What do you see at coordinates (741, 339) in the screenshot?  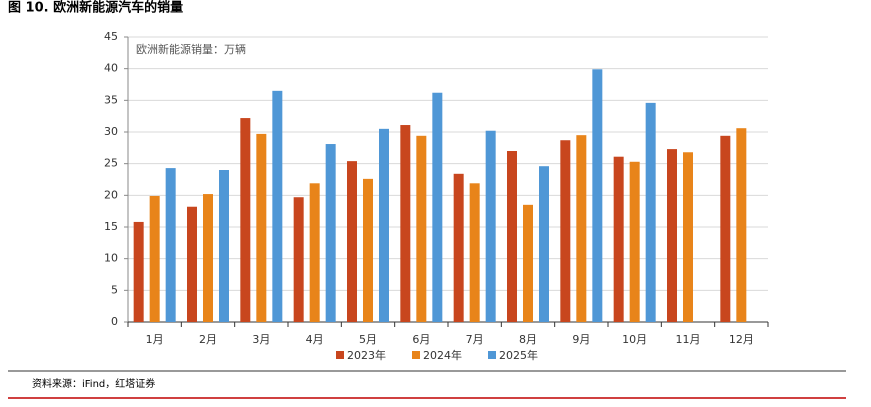 I see `x-tick-label: 12月` at bounding box center [741, 339].